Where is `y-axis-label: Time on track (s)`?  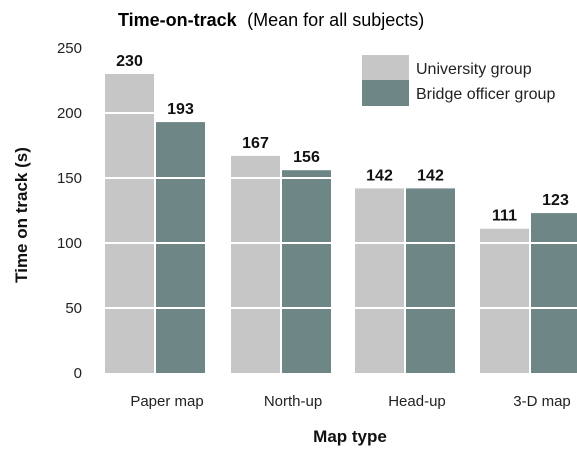
y-axis-label: Time on track (s) is located at coordinates (21, 215).